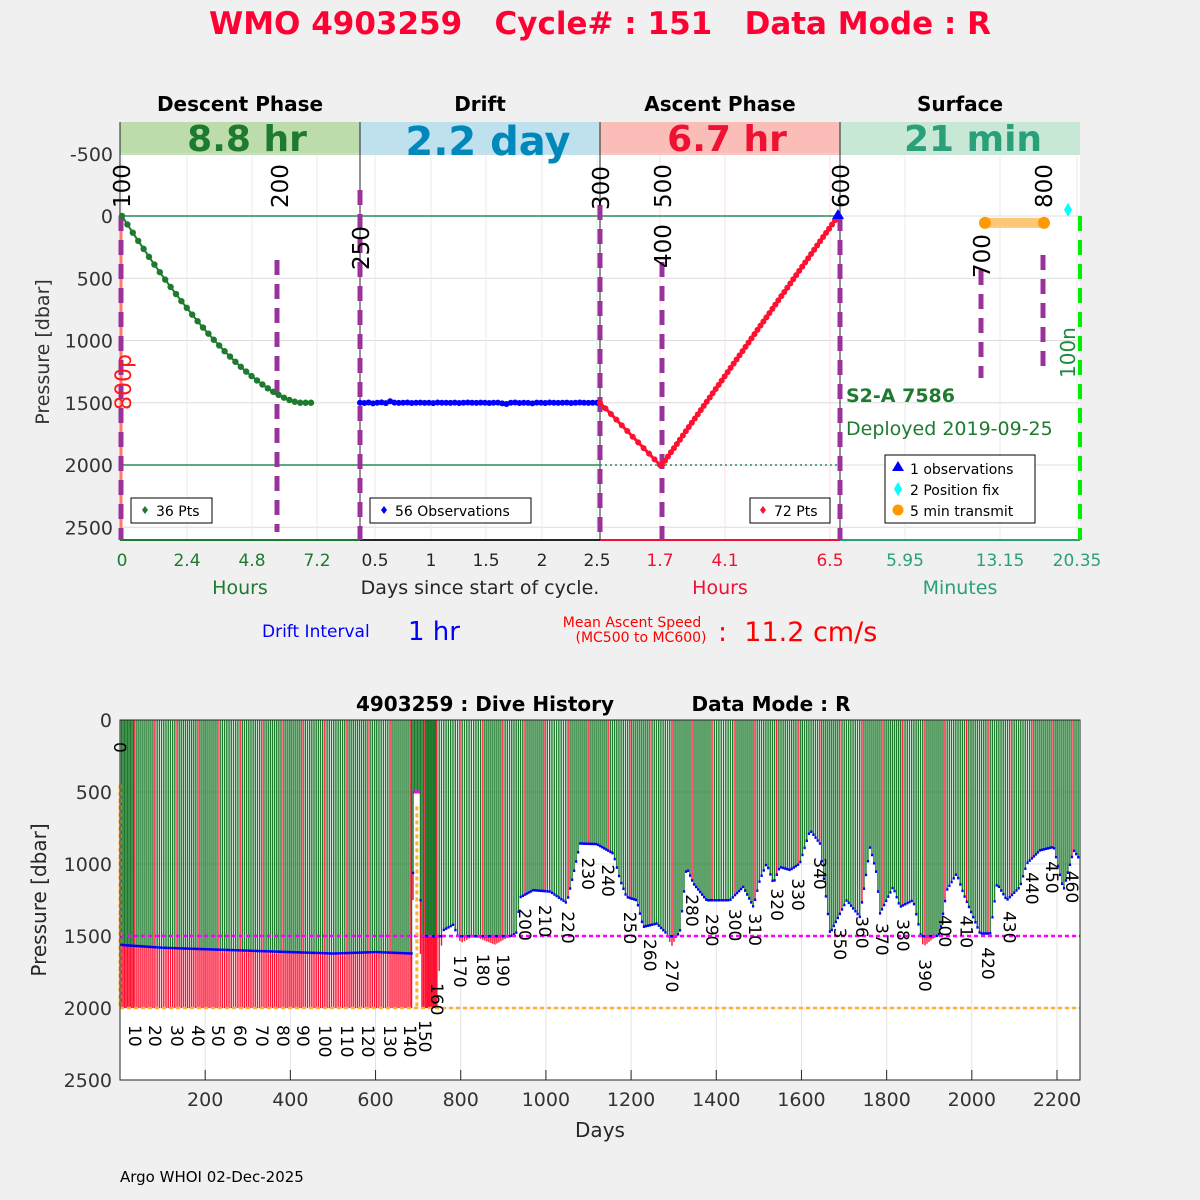 This screenshot has width=1200, height=1200. I want to click on cycle-label: 350, so click(839, 944).